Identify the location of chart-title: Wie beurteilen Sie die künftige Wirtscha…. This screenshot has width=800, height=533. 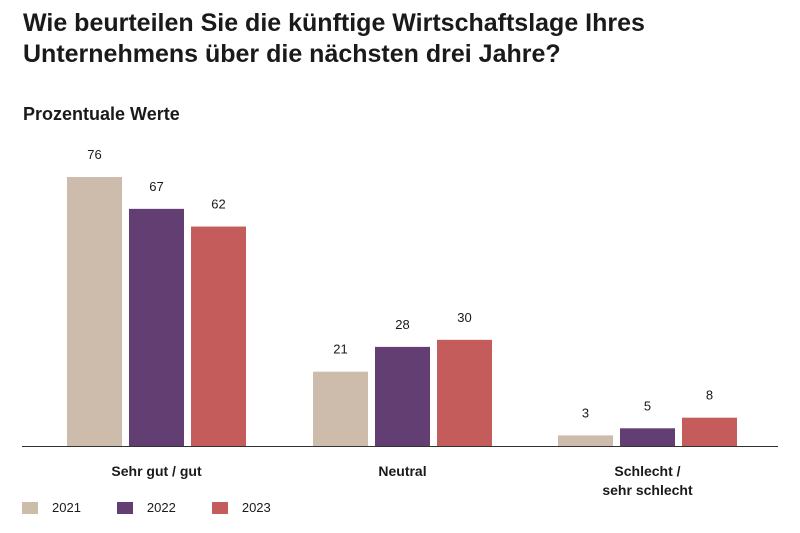
(334, 38).